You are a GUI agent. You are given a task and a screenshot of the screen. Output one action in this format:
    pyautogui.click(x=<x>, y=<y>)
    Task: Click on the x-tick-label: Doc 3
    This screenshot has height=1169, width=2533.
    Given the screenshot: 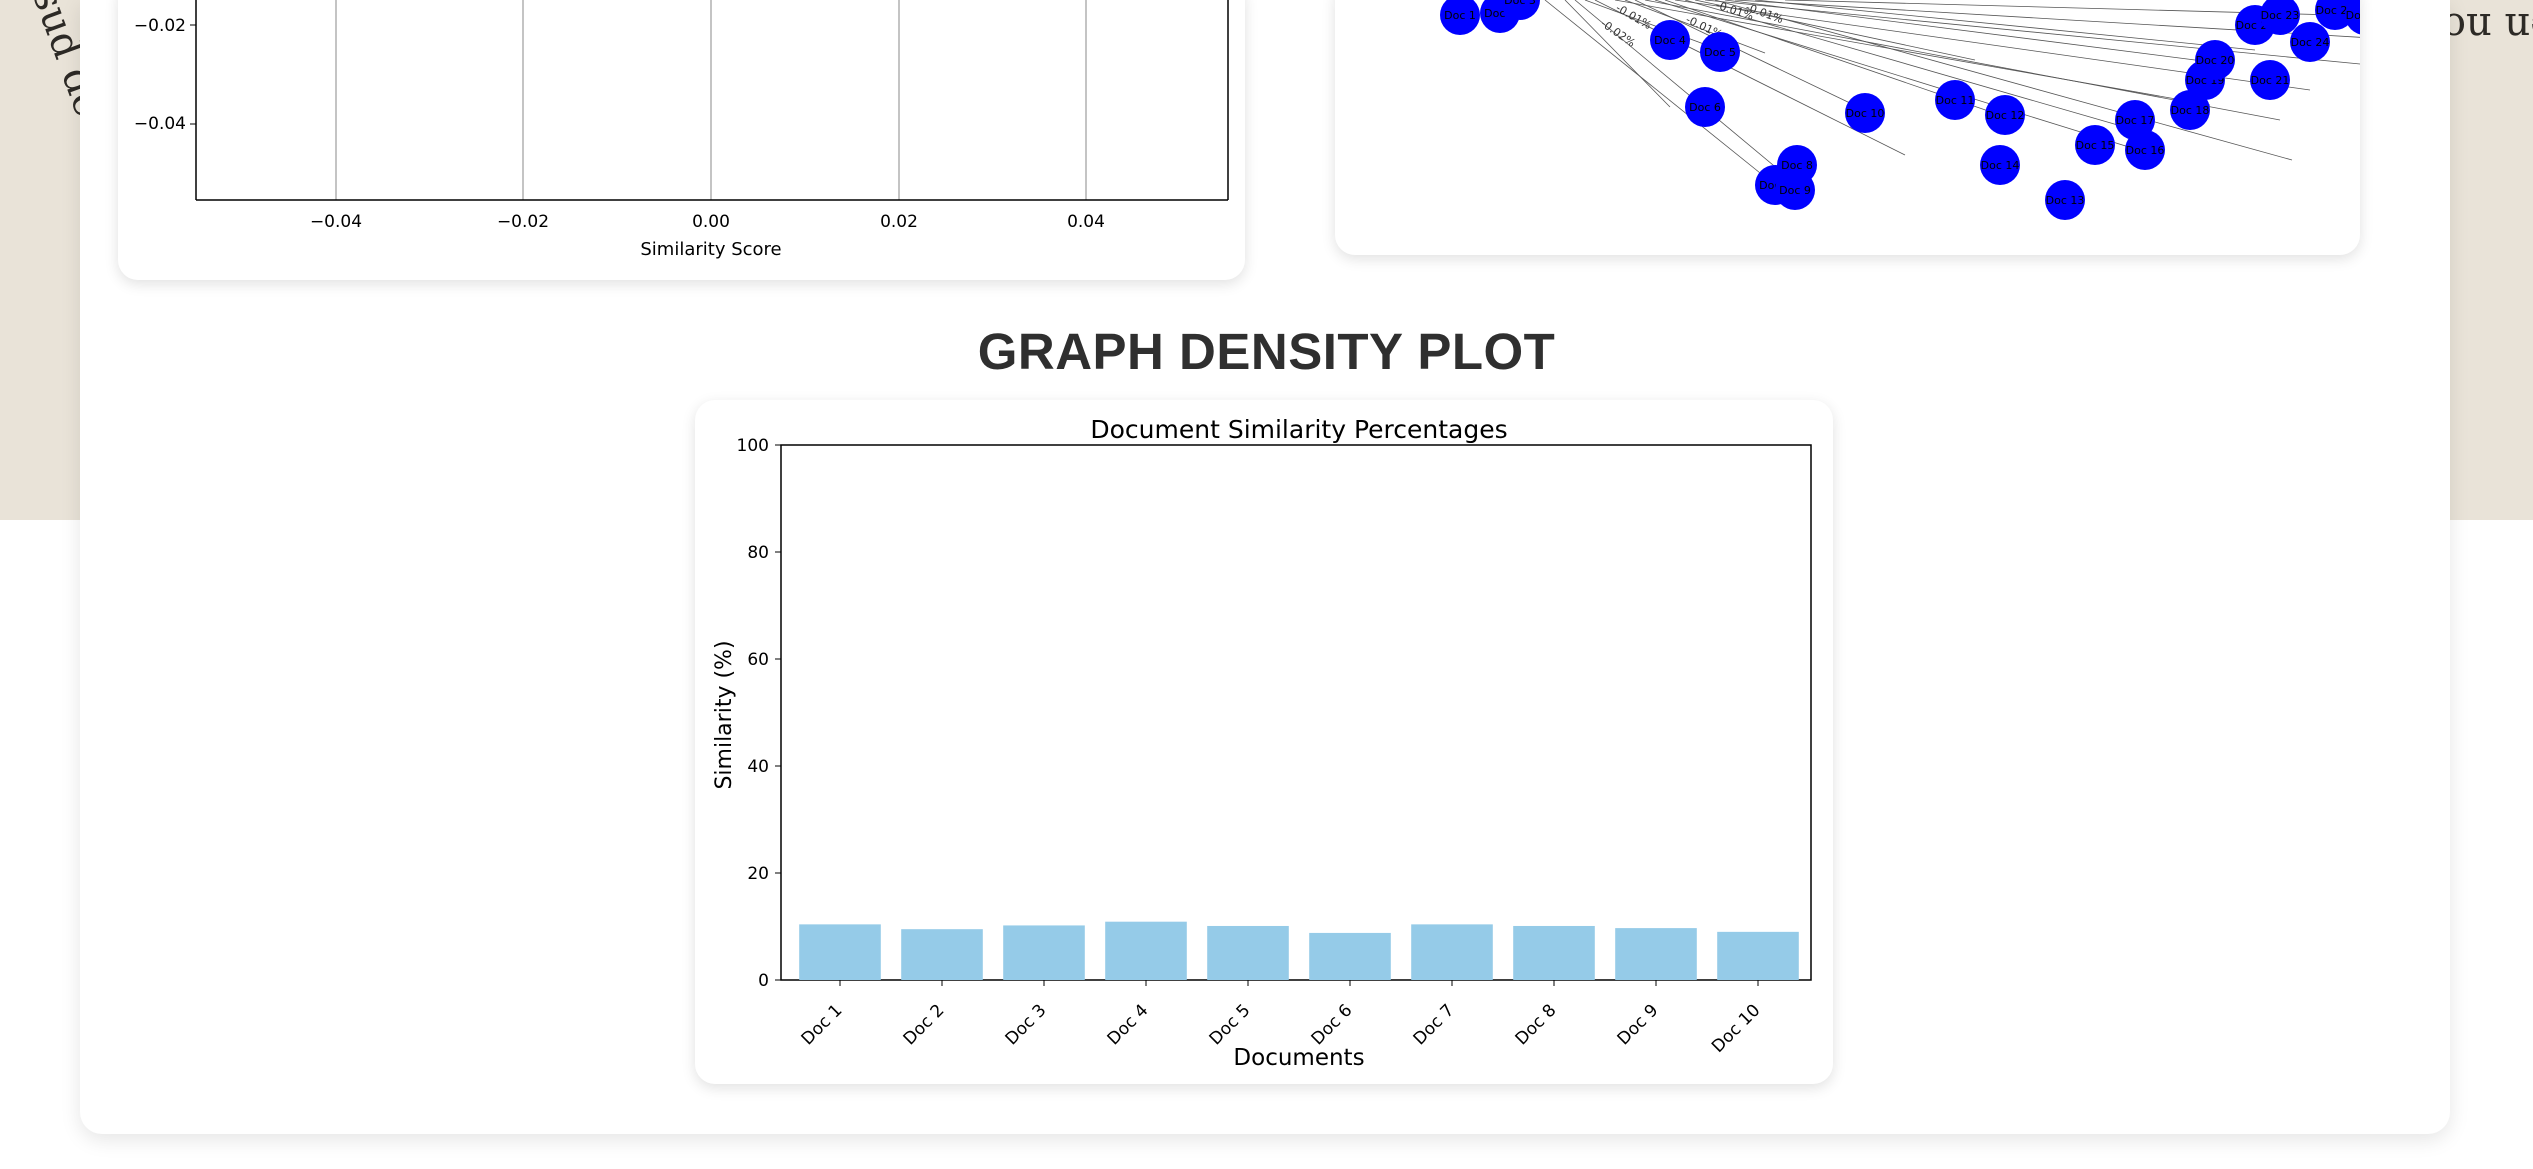 What is the action you would take?
    pyautogui.click(x=1026, y=1024)
    